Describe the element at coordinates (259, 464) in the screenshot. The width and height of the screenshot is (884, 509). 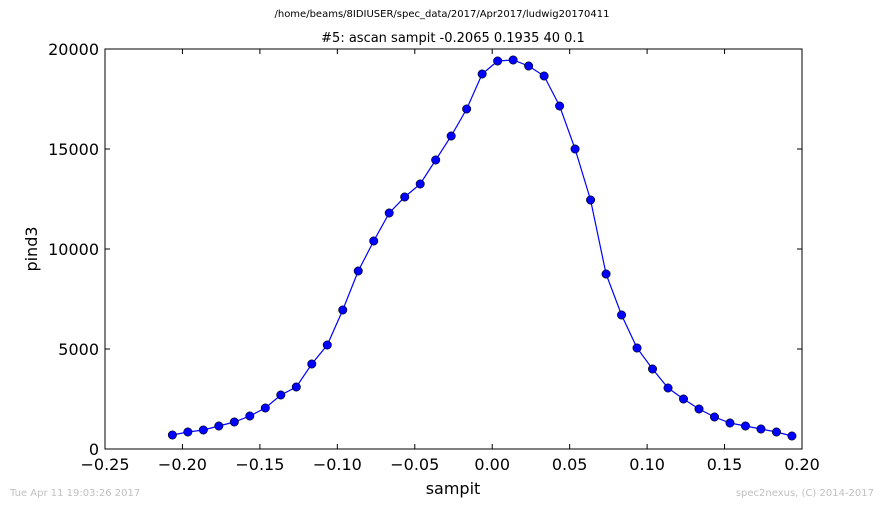
I see `x-tick-label: −0.15` at that location.